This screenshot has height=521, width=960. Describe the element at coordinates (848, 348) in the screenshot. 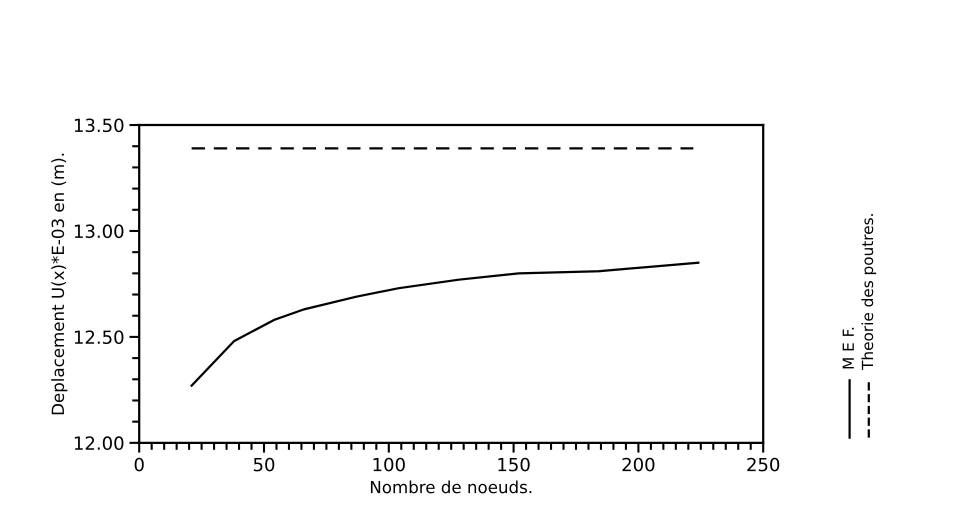

I see `text: M E F.` at that location.